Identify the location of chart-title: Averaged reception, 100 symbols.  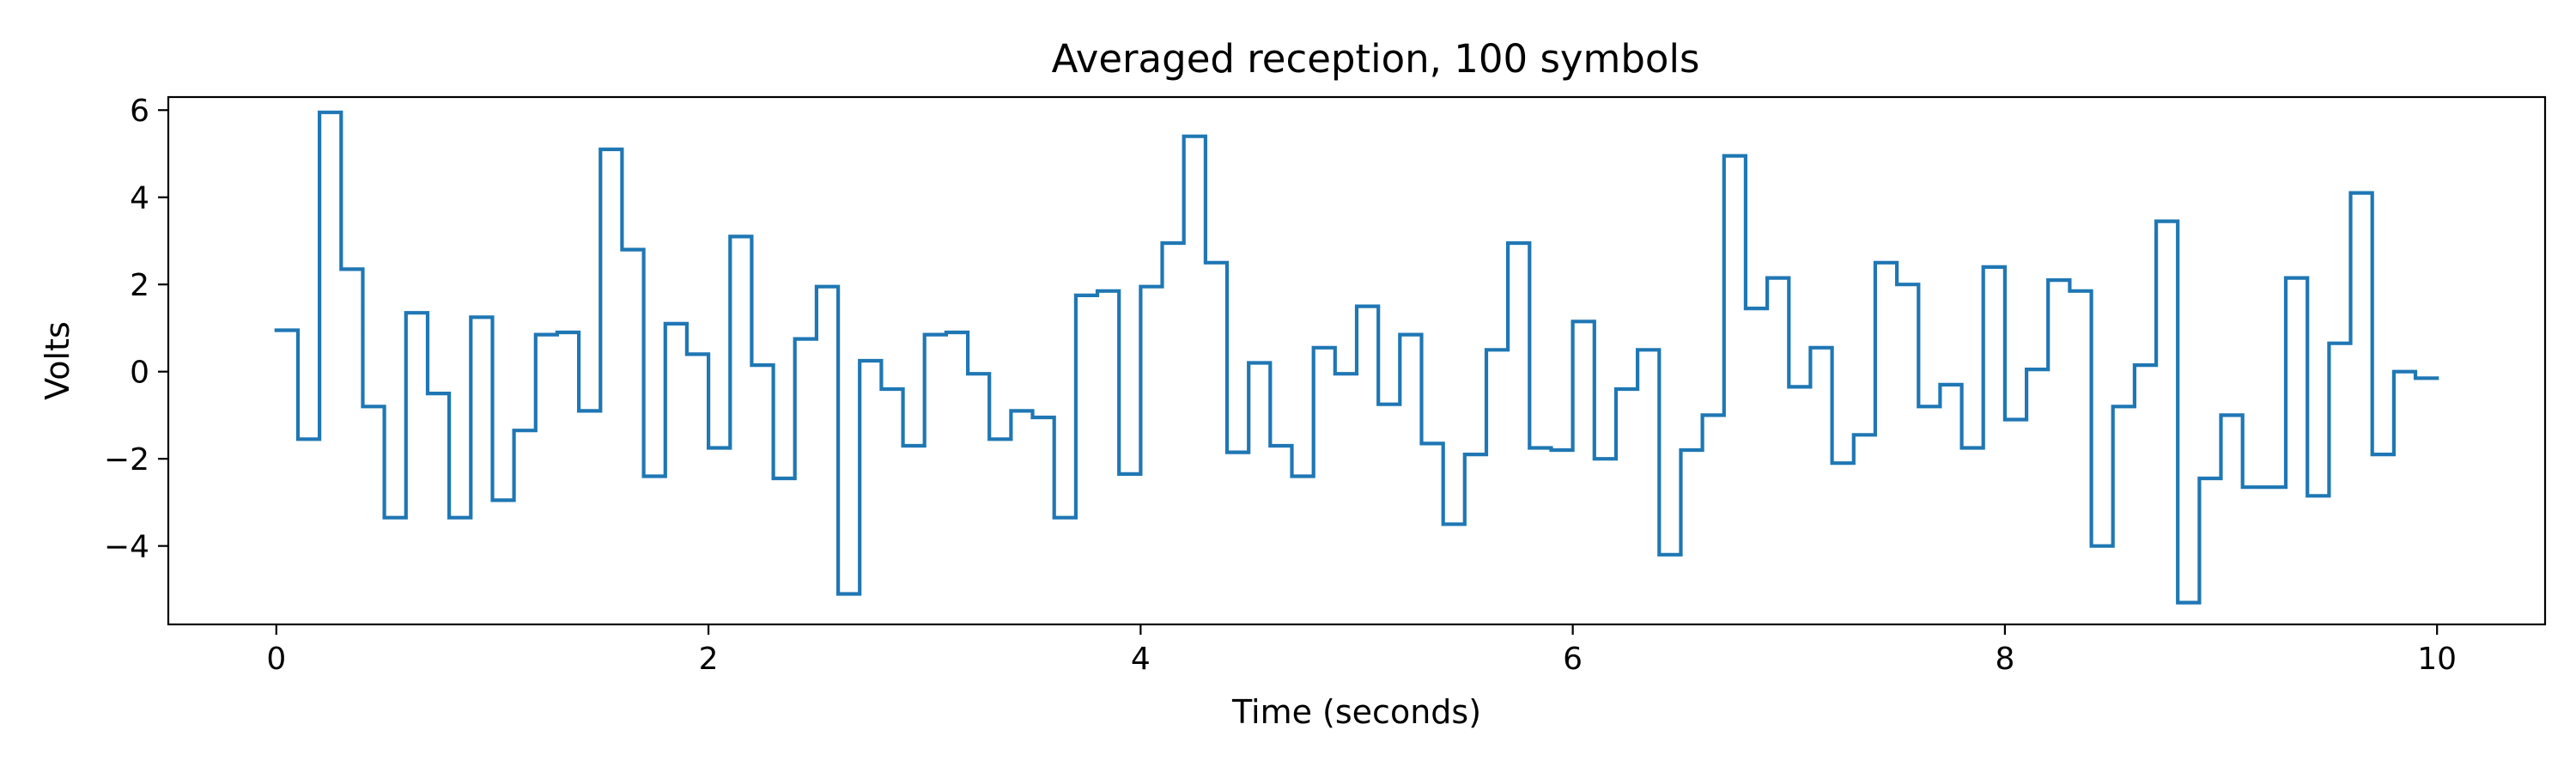
(1376, 59).